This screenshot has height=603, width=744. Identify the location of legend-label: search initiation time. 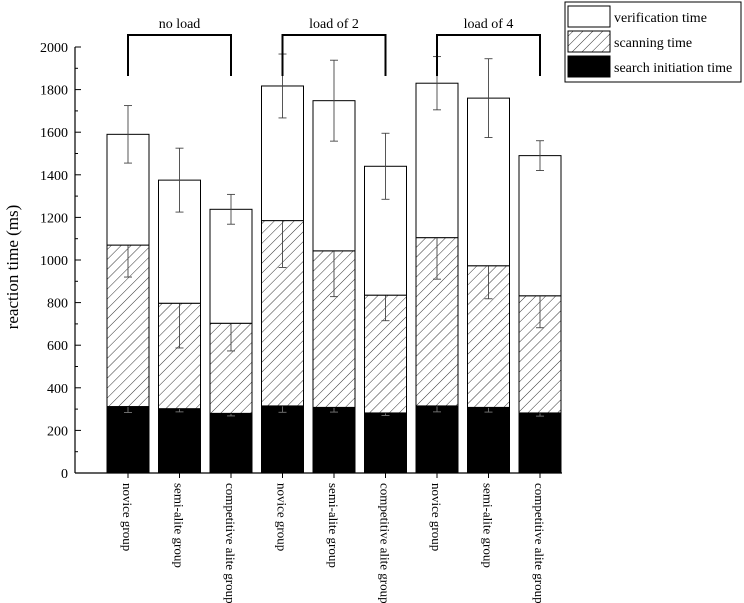
(673, 68).